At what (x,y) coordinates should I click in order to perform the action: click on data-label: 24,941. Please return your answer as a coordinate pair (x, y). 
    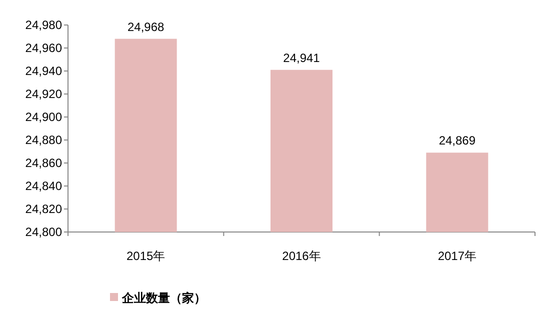
    Looking at the image, I should click on (301, 57).